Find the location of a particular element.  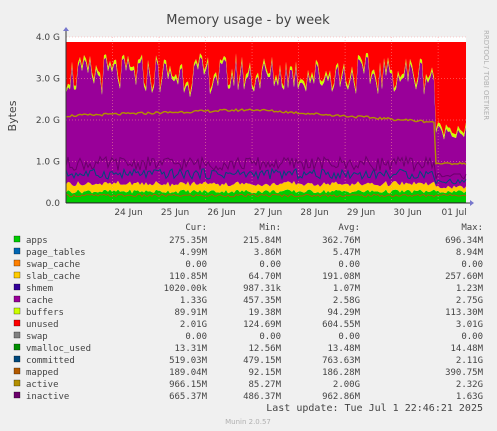

legend-avg-committed: 763.63M is located at coordinates (341, 361).